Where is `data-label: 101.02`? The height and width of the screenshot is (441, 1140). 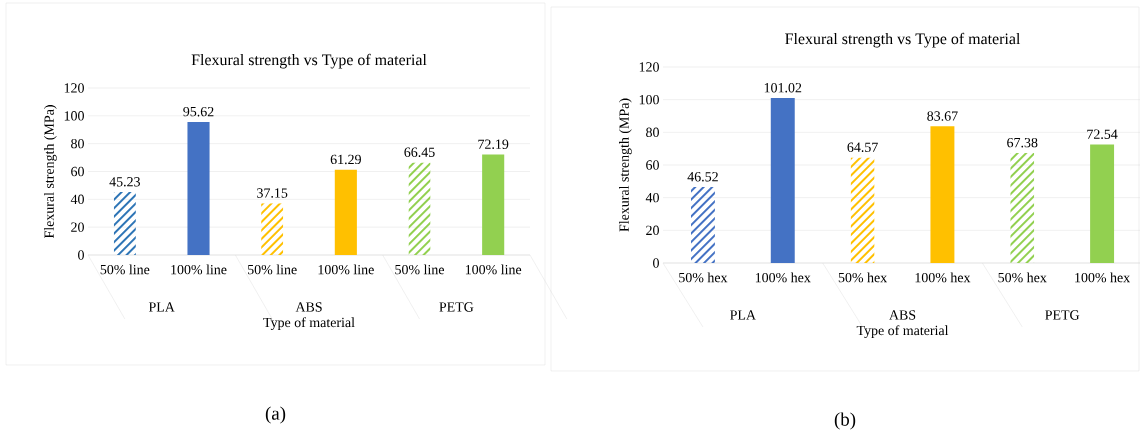 data-label: 101.02 is located at coordinates (783, 87).